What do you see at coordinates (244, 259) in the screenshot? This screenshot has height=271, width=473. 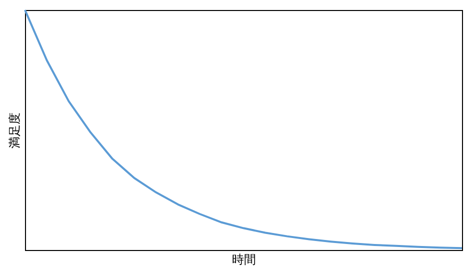 I see `x-axis-title: 時間` at bounding box center [244, 259].